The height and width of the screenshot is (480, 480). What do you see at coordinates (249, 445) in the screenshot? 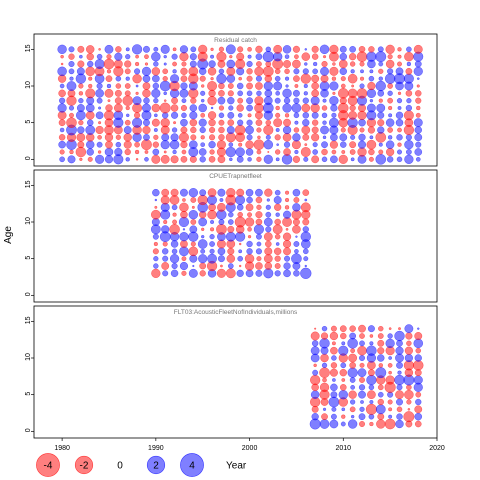
I see `x-axis: 1980 1990 2000 2010 2020` at bounding box center [249, 445].